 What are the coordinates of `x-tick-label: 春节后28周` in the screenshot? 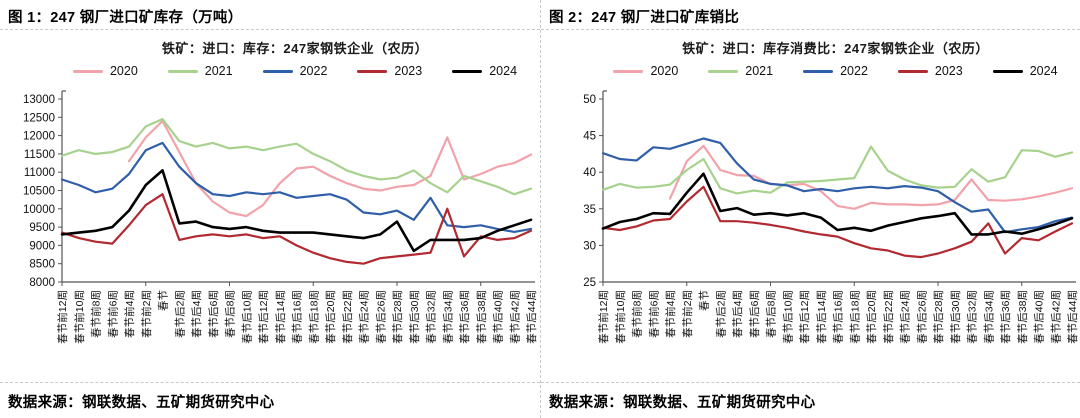 It's located at (398, 317).